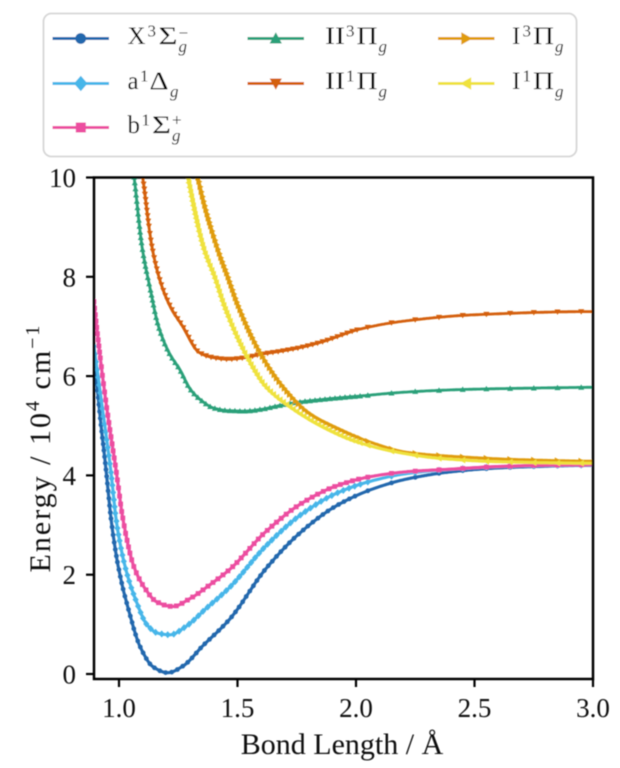  I want to click on svg-text: 4, so click(70, 476).